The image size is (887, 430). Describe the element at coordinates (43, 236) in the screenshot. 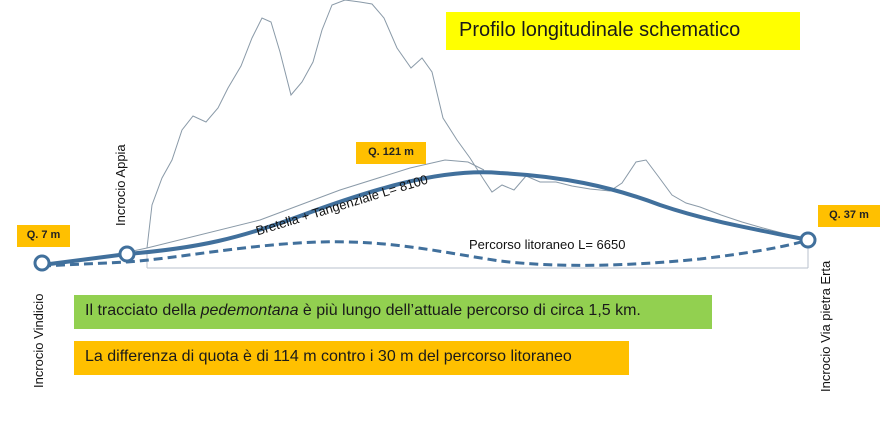

I see `elevation-start-badge: Q. 7 m` at that location.